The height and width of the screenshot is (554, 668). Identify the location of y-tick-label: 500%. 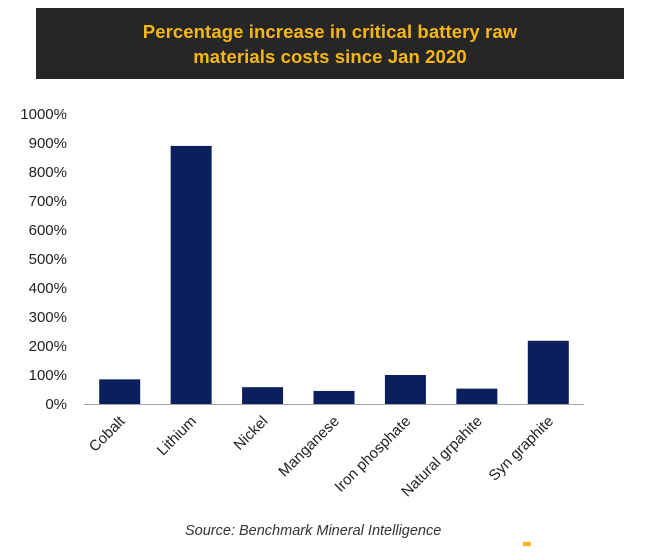
(48, 259).